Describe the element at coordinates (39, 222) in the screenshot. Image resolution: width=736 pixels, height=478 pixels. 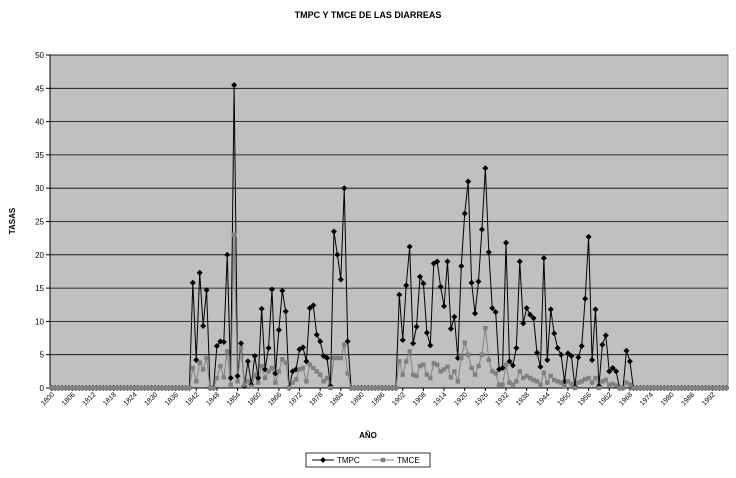
I see `y-tick-label: 25` at that location.